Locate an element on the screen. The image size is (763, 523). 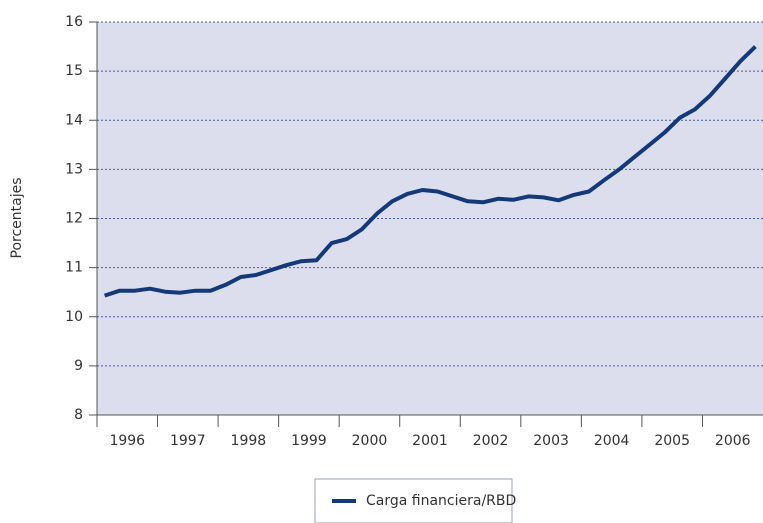
x-tick-label: 1998 is located at coordinates (249, 441).